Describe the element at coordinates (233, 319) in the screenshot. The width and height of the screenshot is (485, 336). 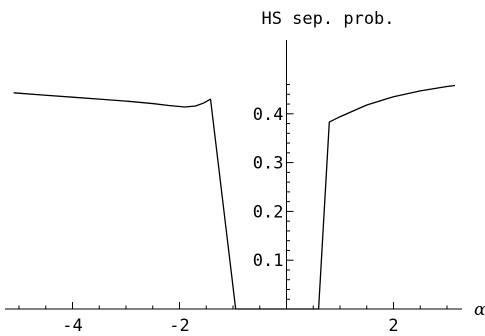
I see `x-ticks: -4 -2 2` at that location.